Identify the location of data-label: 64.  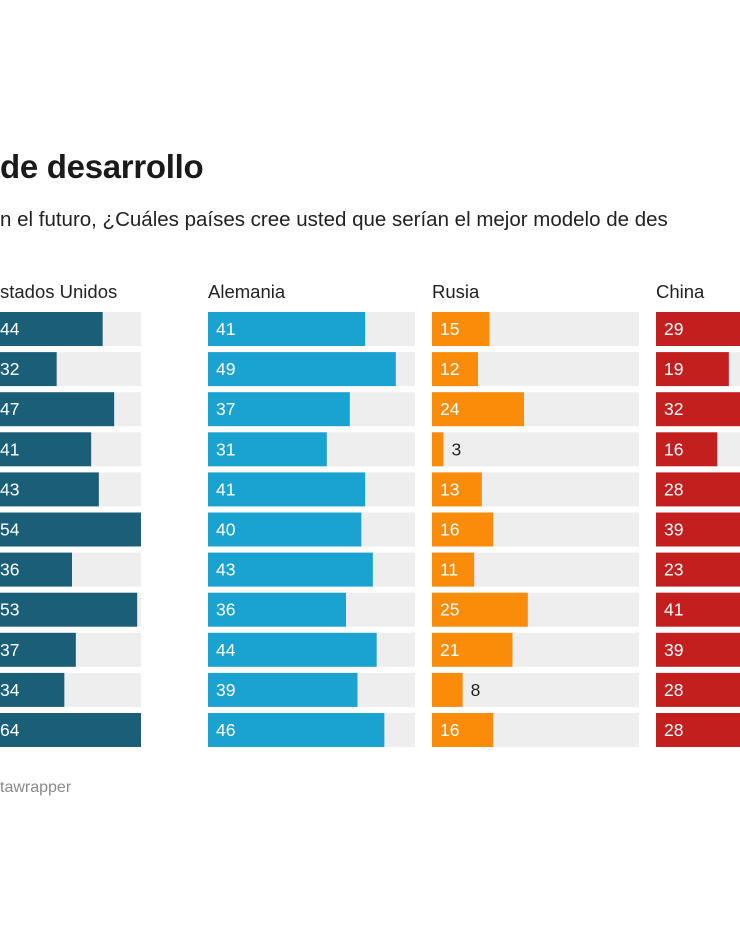
(10, 730).